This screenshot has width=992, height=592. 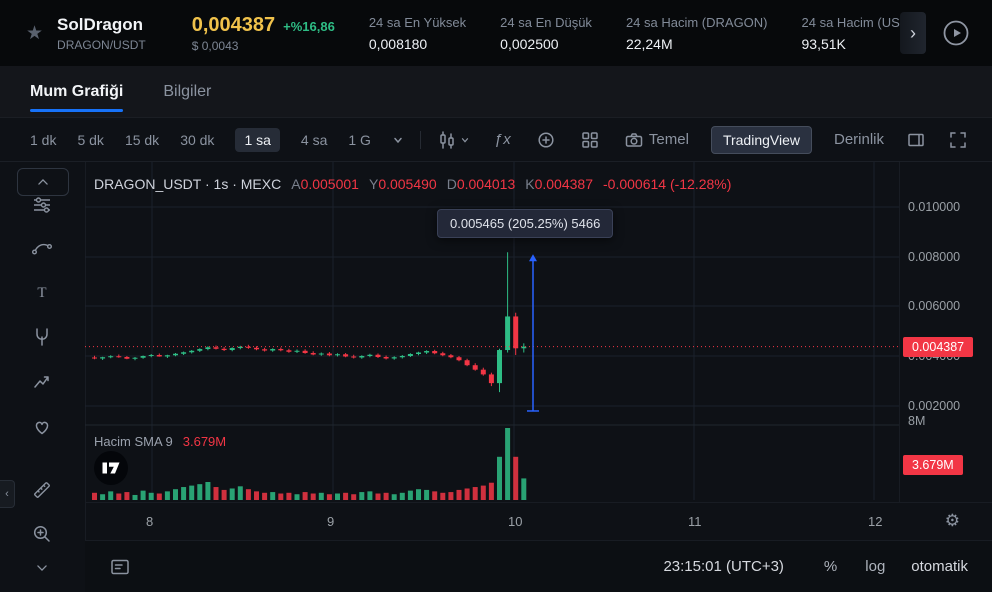 I want to click on tools-scroll-down-button, so click(x=42, y=568).